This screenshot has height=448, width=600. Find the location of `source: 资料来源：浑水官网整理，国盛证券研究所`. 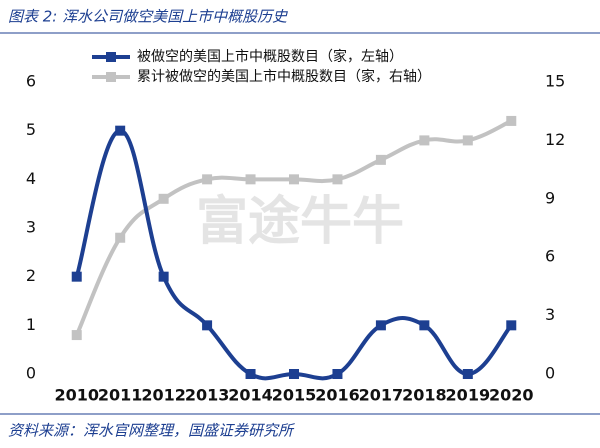

source: 资料来源：浑水官网整理，国盛证券研究所 is located at coordinates (151, 431).